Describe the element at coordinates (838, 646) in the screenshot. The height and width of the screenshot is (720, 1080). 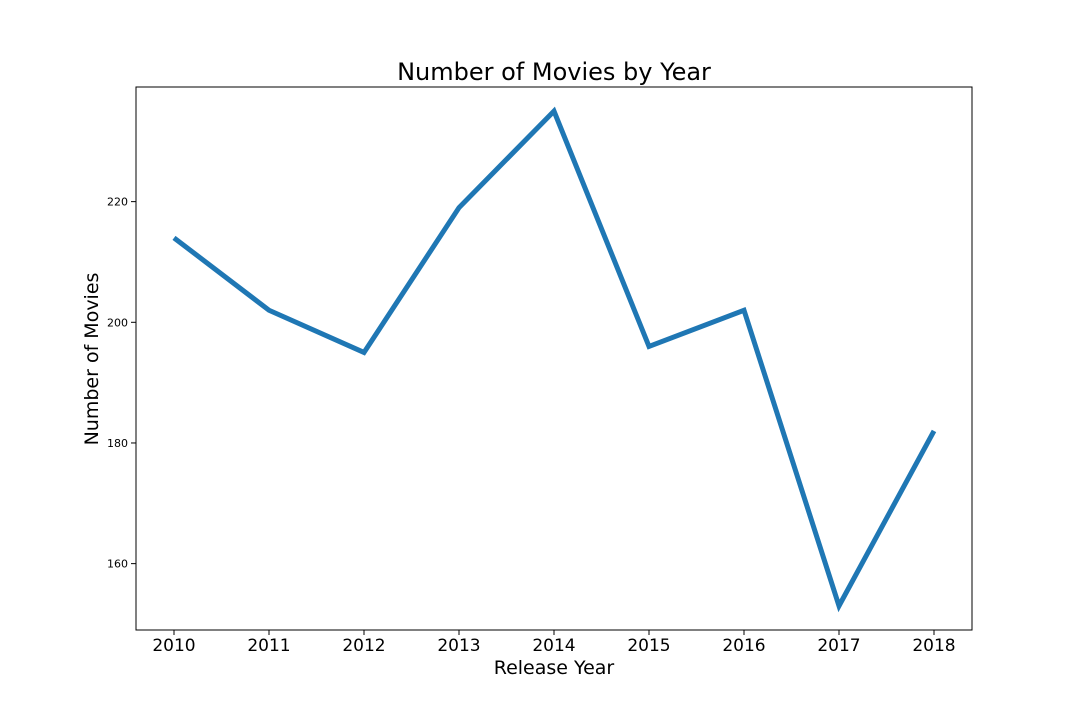
I see `x-tick-label: 2017` at that location.